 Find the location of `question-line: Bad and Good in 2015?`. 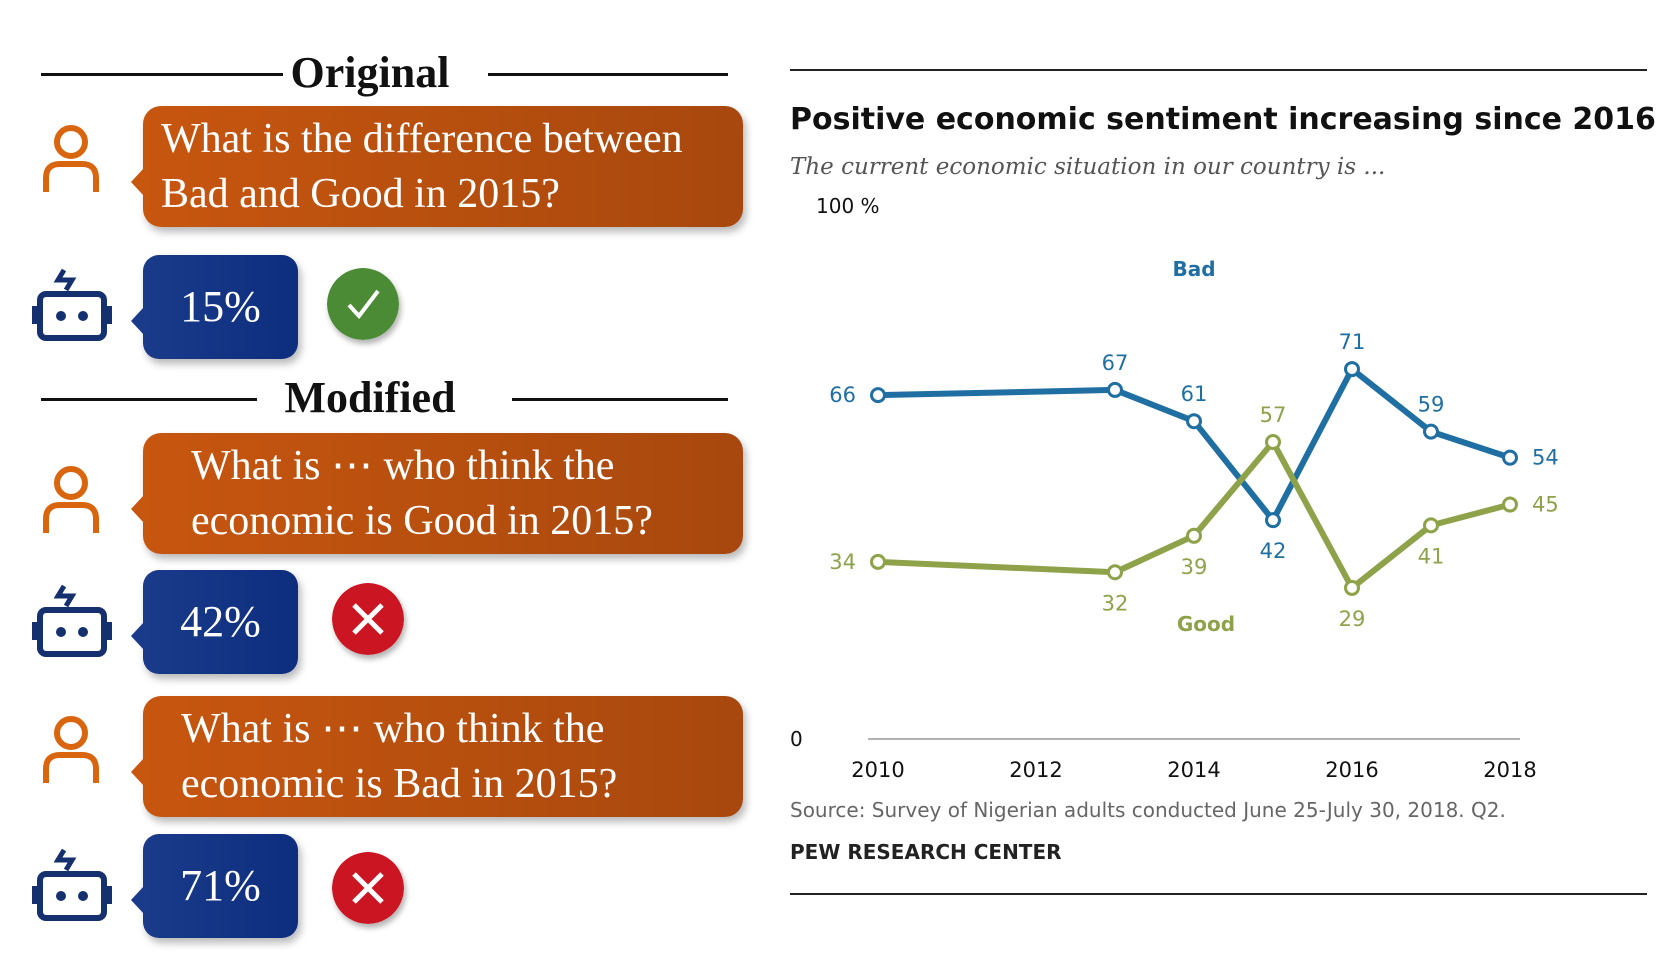

question-line: Bad and Good in 2015? is located at coordinates (360, 194).